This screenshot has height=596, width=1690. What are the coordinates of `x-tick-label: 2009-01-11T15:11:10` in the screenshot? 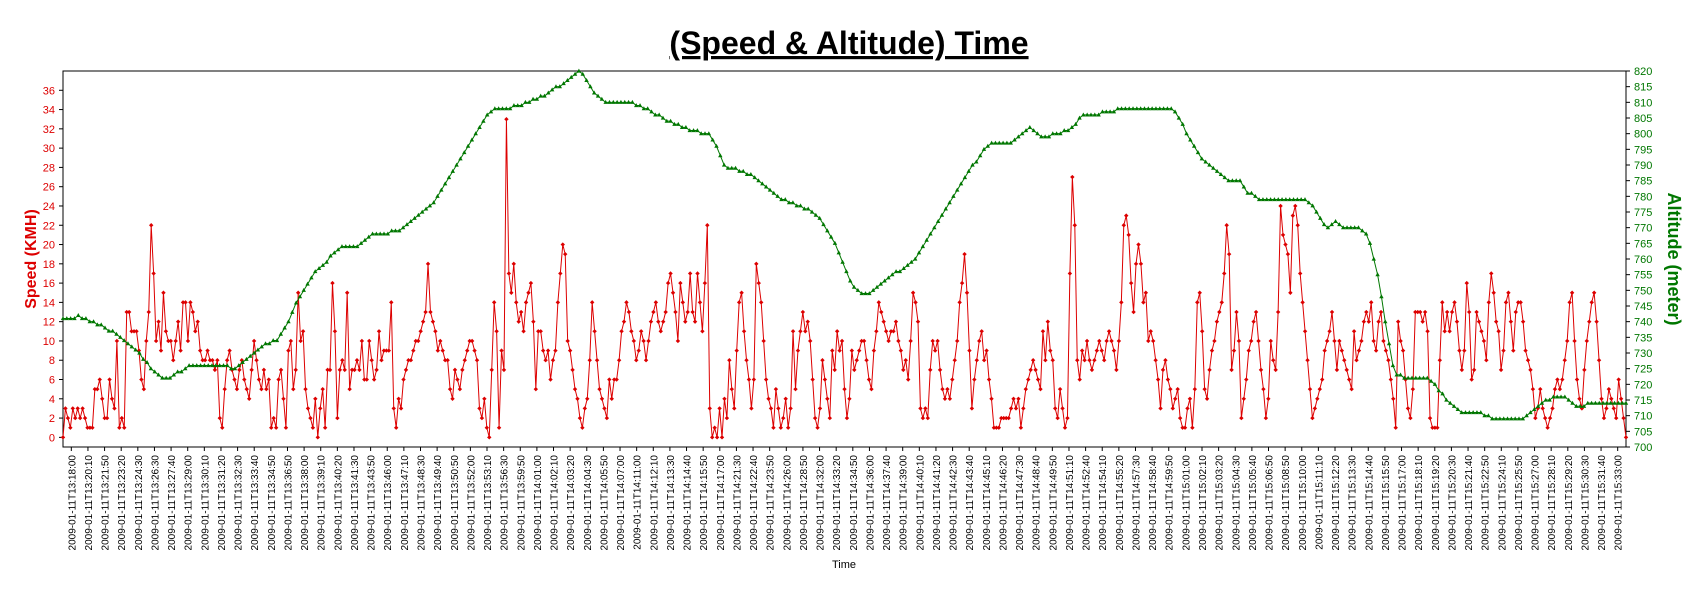 It's located at (1319, 502).